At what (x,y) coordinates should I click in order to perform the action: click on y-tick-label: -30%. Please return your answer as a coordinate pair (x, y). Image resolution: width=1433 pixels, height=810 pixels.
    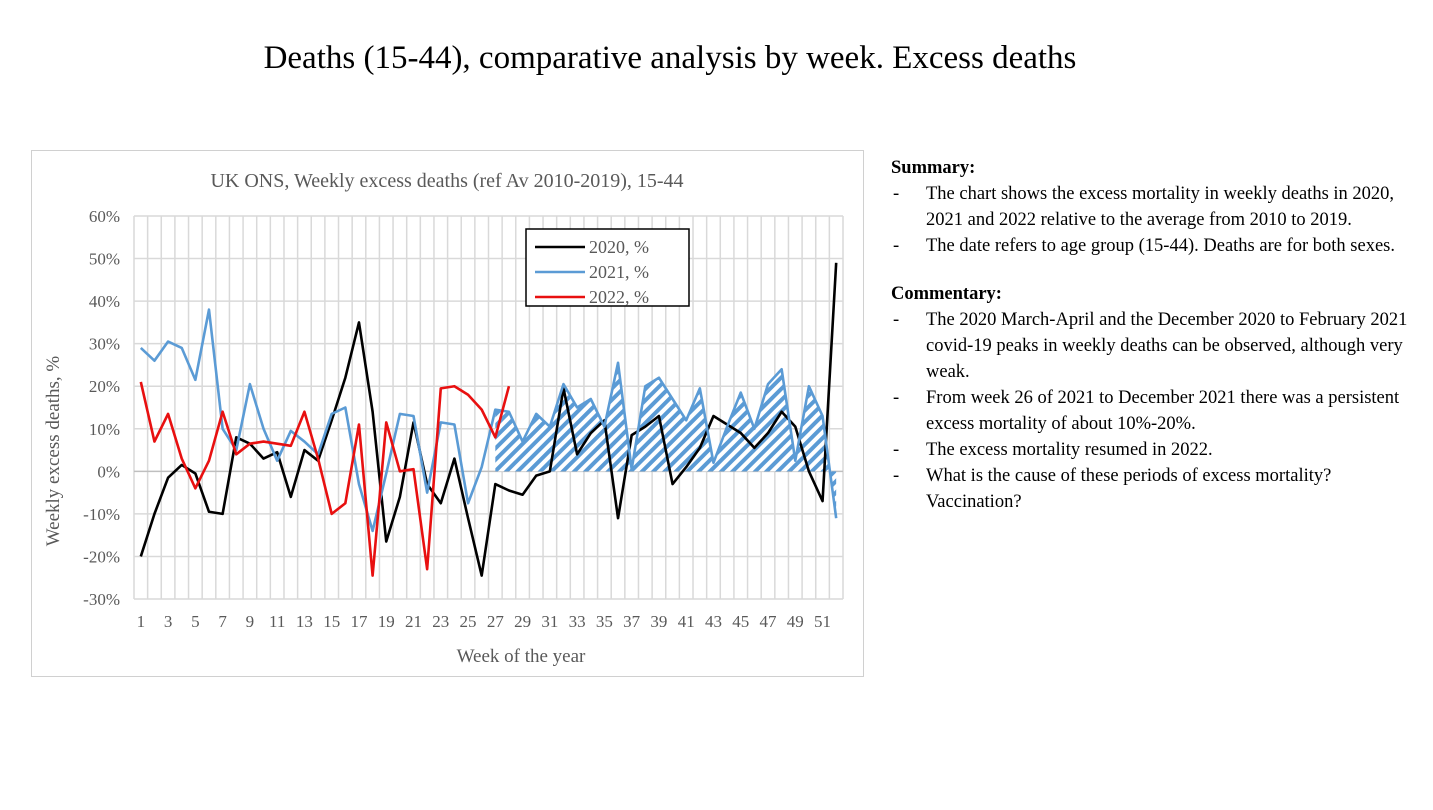
    Looking at the image, I should click on (101, 599).